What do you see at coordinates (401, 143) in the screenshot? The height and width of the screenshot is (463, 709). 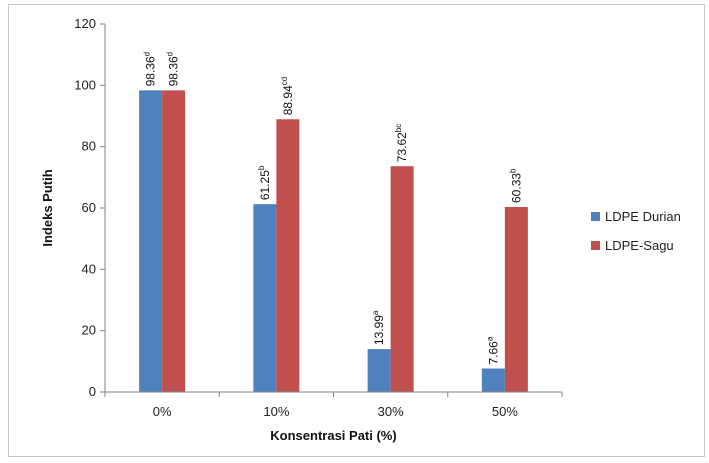 I see `data-label: 73.62bc` at bounding box center [401, 143].